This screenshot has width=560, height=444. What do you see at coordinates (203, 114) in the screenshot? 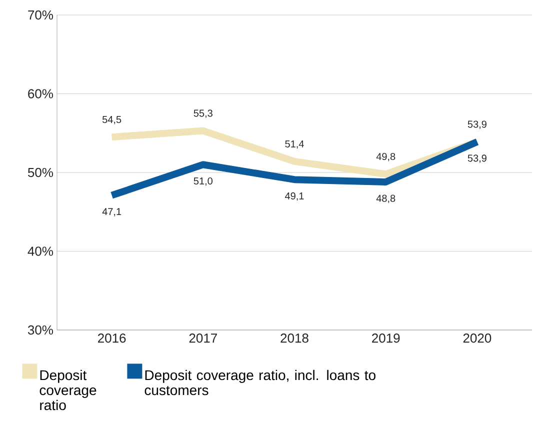
I see `data-label: 55,3` at bounding box center [203, 114].